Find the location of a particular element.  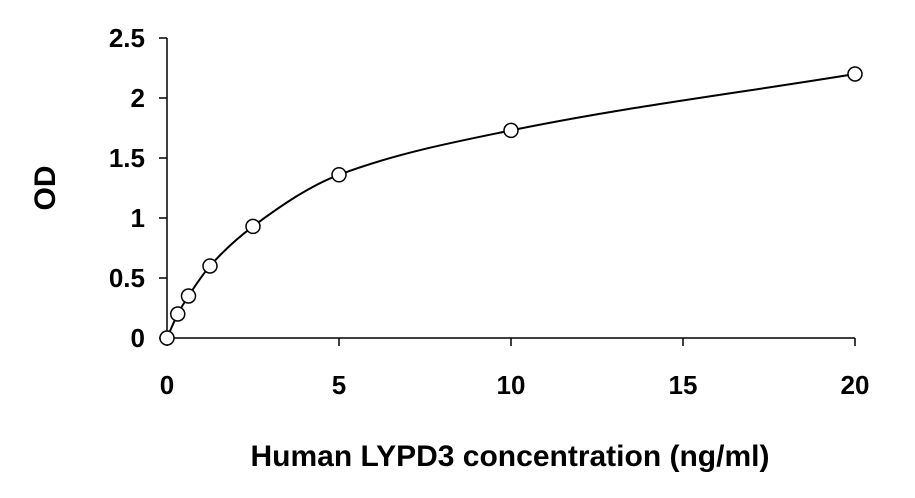

x-tick-label: 20 is located at coordinates (855, 385).